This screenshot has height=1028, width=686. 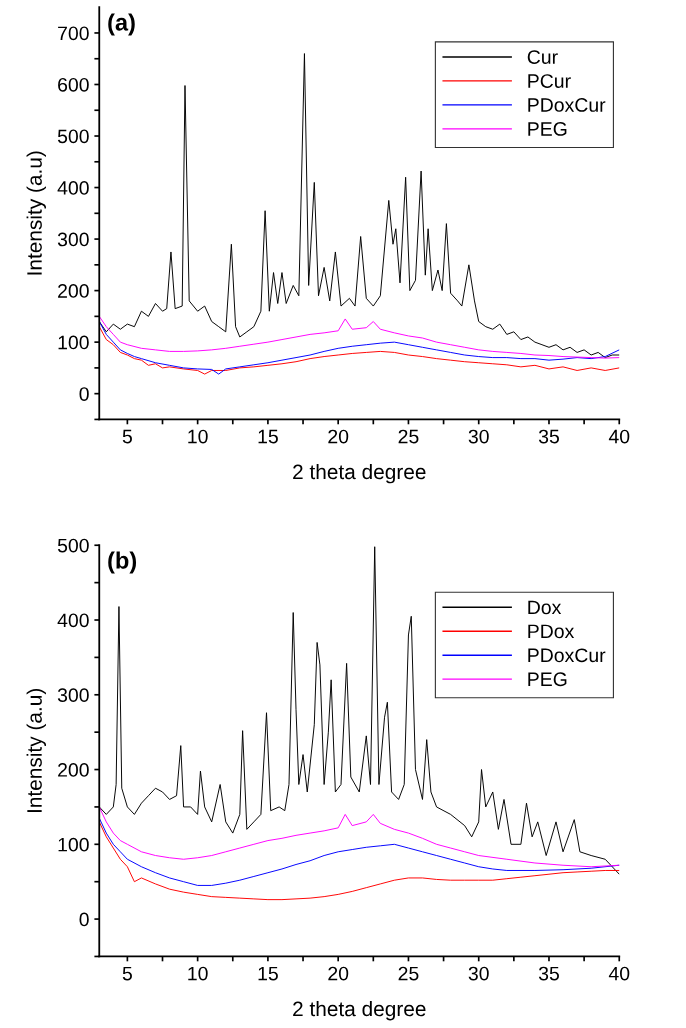 I want to click on y-tick-label: 700, so click(x=73, y=33).